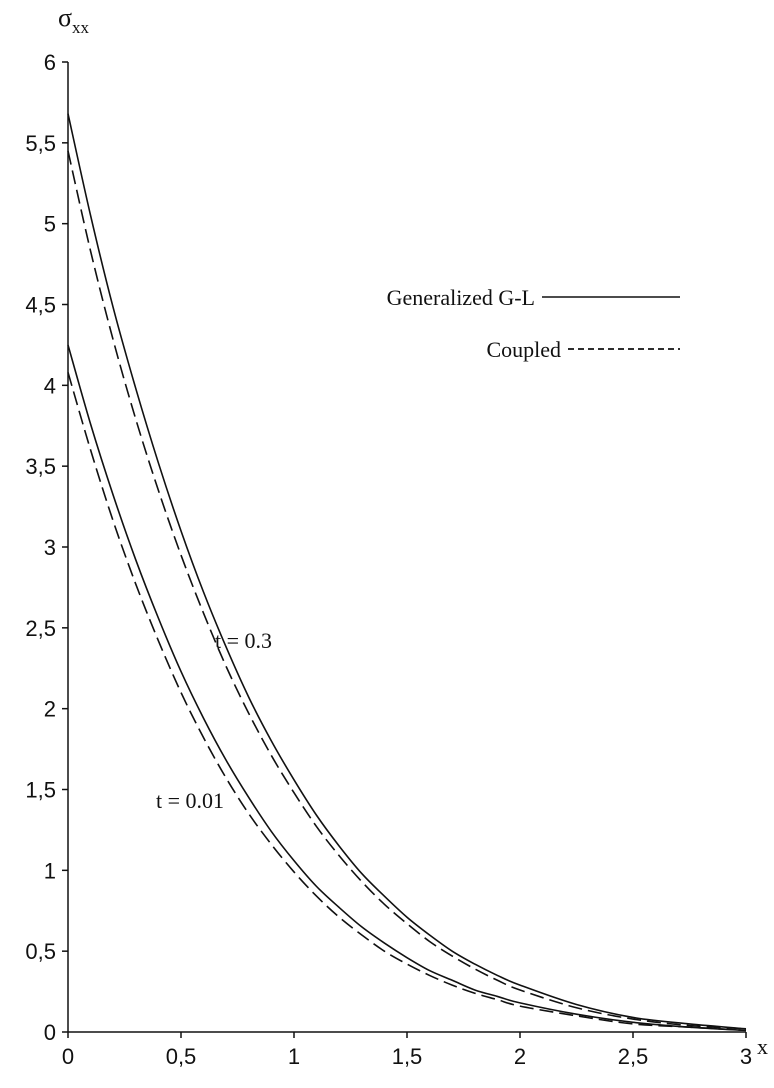 The image size is (774, 1088). Describe the element at coordinates (407, 1056) in the screenshot. I see `x-tick-label: 1,5` at that location.